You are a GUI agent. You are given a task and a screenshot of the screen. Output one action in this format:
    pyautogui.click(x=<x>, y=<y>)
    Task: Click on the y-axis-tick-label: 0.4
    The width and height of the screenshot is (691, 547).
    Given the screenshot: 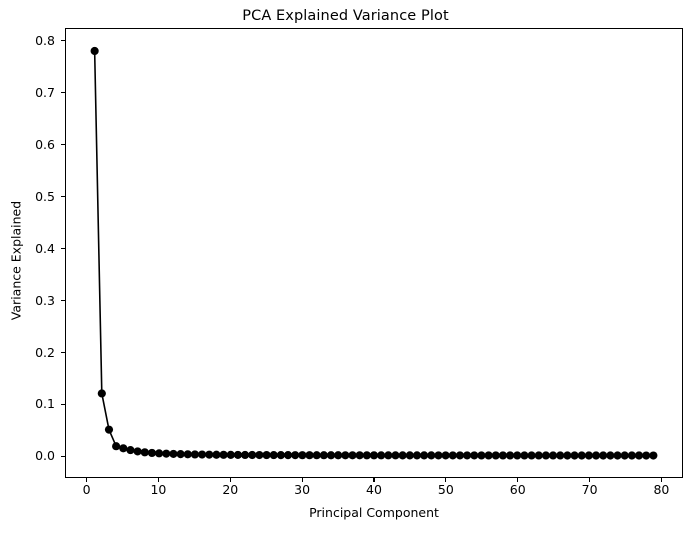 What is the action you would take?
    pyautogui.click(x=45, y=248)
    